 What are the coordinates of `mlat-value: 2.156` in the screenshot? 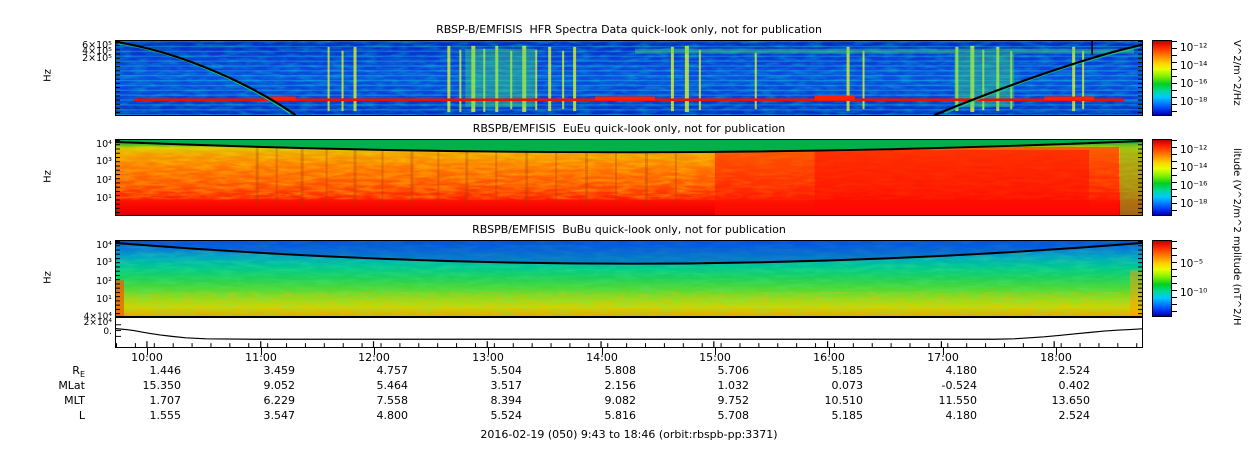 It's located at (620, 385).